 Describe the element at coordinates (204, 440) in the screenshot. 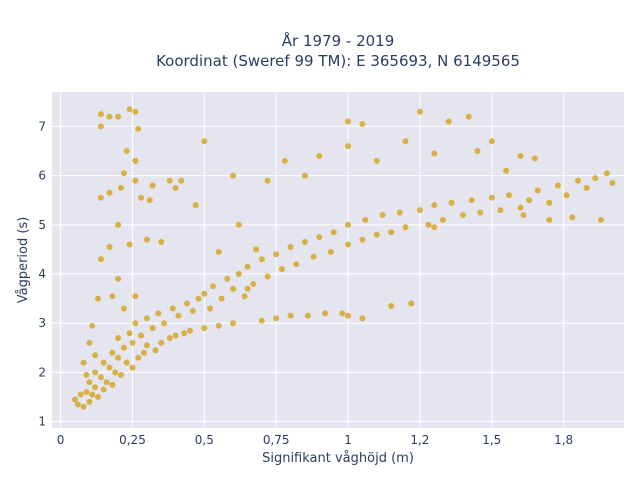

I see `x-tick-label: 0,5` at that location.